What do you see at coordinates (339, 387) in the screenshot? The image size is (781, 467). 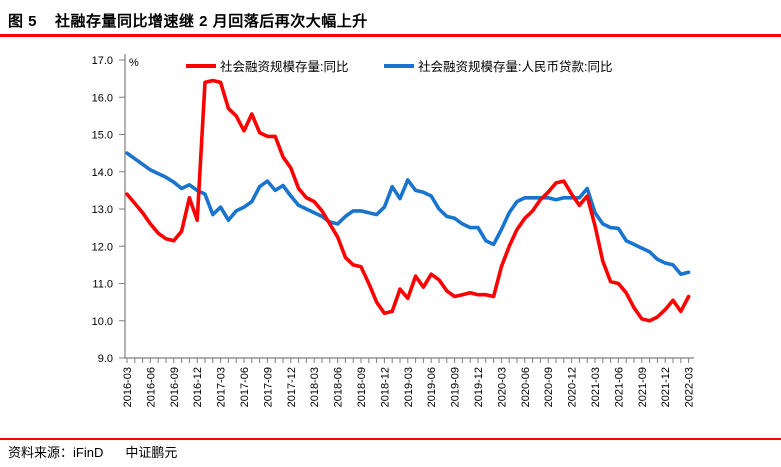 I see `x-axis-label: 2018-06` at bounding box center [339, 387].